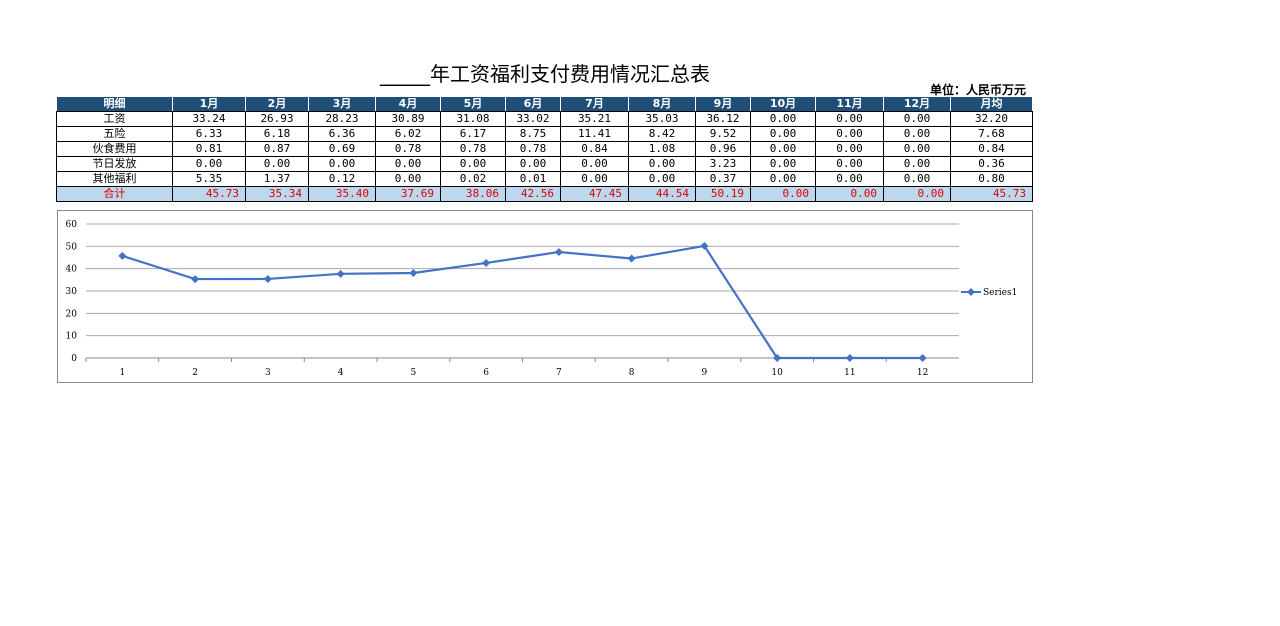  What do you see at coordinates (114, 179) in the screenshot?
I see `row-label: 其他福利` at bounding box center [114, 179].